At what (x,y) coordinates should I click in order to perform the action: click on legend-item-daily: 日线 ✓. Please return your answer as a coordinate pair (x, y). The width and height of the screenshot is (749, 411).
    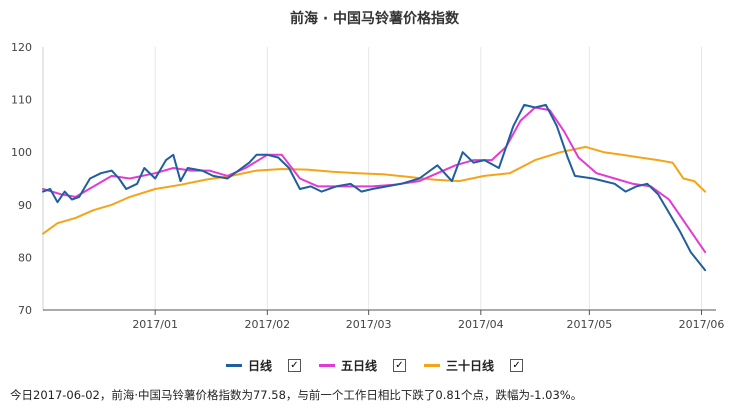
    Looking at the image, I should click on (263, 365).